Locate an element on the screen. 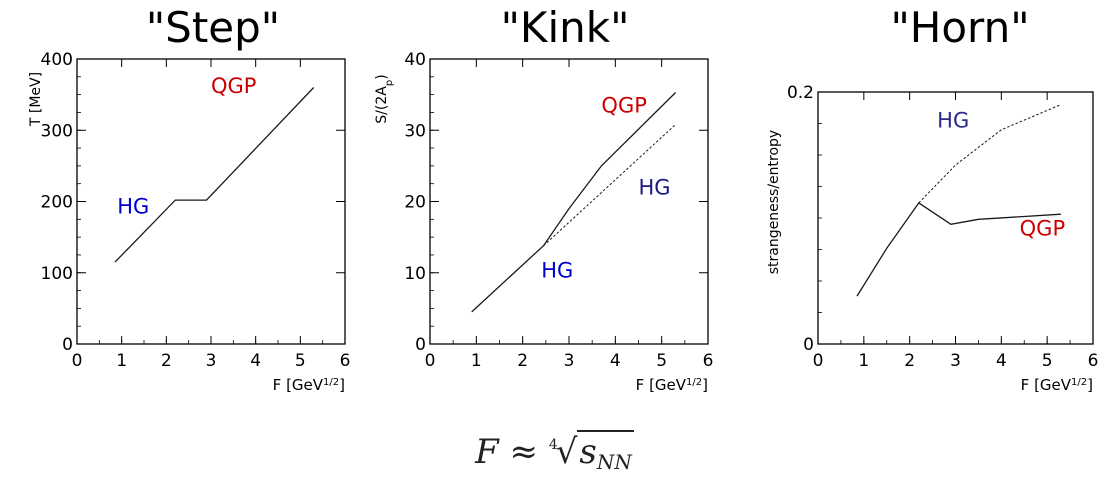  y-tick-label: 0.2 is located at coordinates (800, 93).